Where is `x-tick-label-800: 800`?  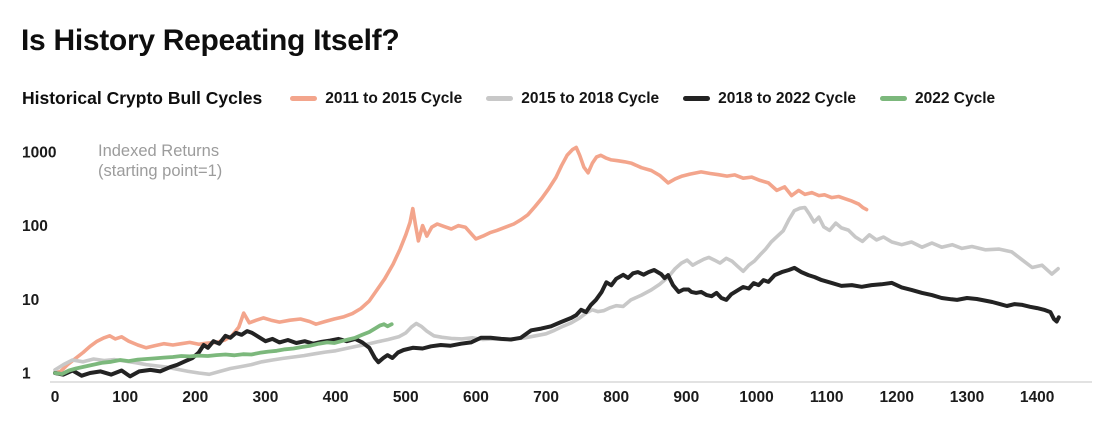
x-tick-label-800: 800 is located at coordinates (616, 397).